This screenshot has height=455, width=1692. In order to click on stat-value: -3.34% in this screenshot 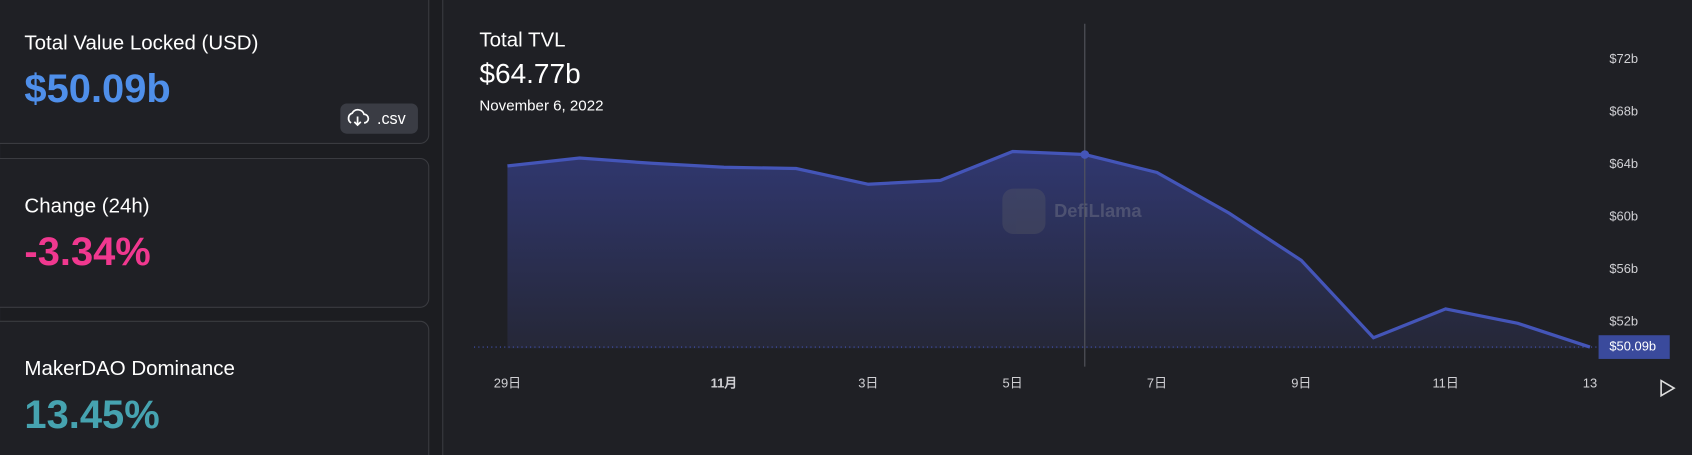, I will do `click(87, 252)`.